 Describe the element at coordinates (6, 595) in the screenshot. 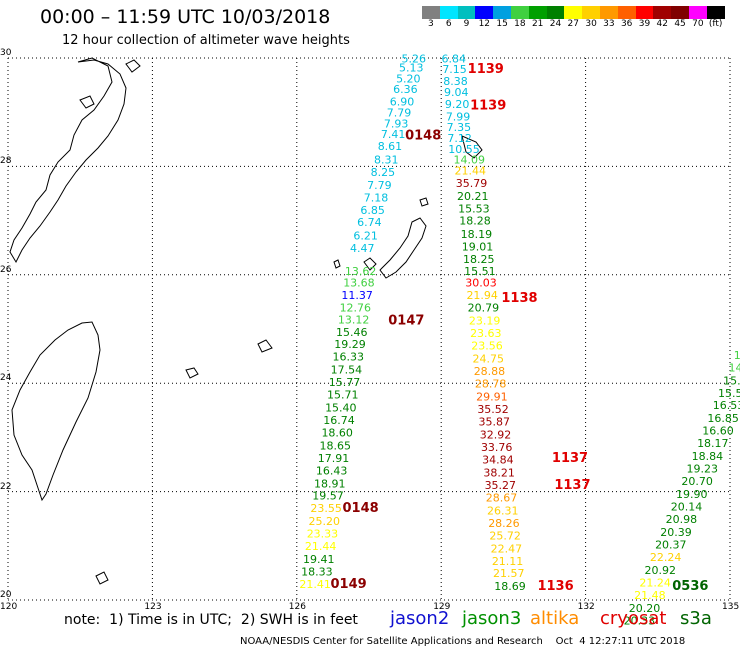

I see `lat-tick-label: 20` at that location.